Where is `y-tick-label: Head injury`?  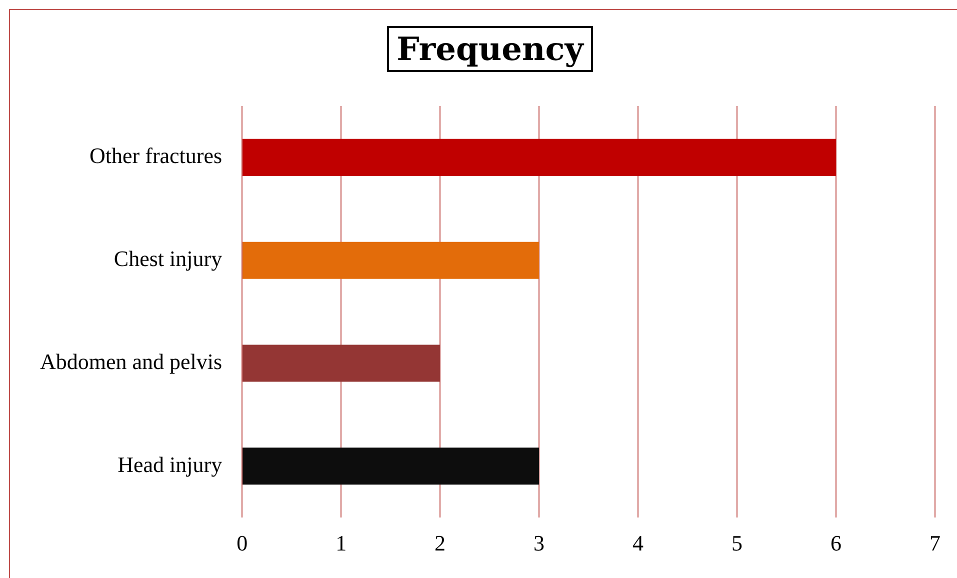
y-tick-label: Head injury is located at coordinates (170, 464).